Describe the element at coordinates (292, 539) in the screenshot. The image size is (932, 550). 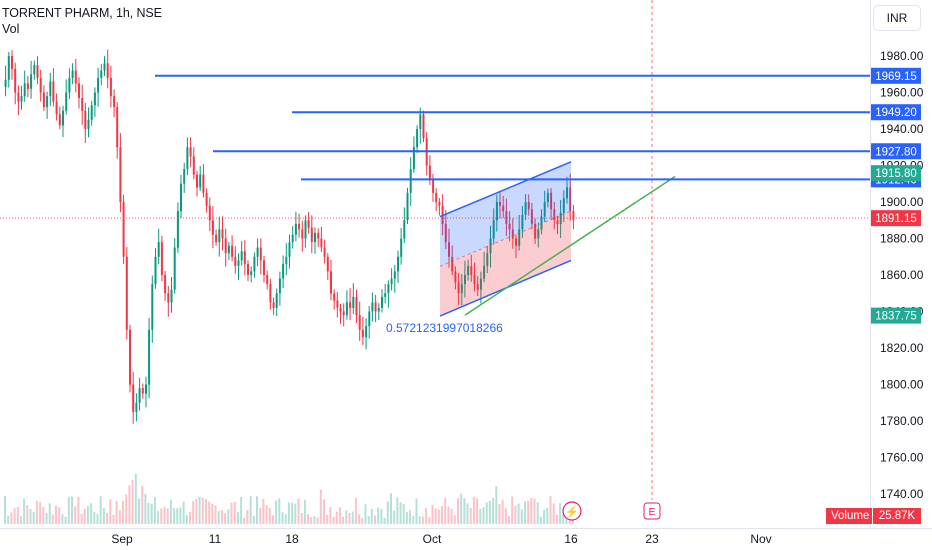
I see `time-tick-label: 18` at that location.